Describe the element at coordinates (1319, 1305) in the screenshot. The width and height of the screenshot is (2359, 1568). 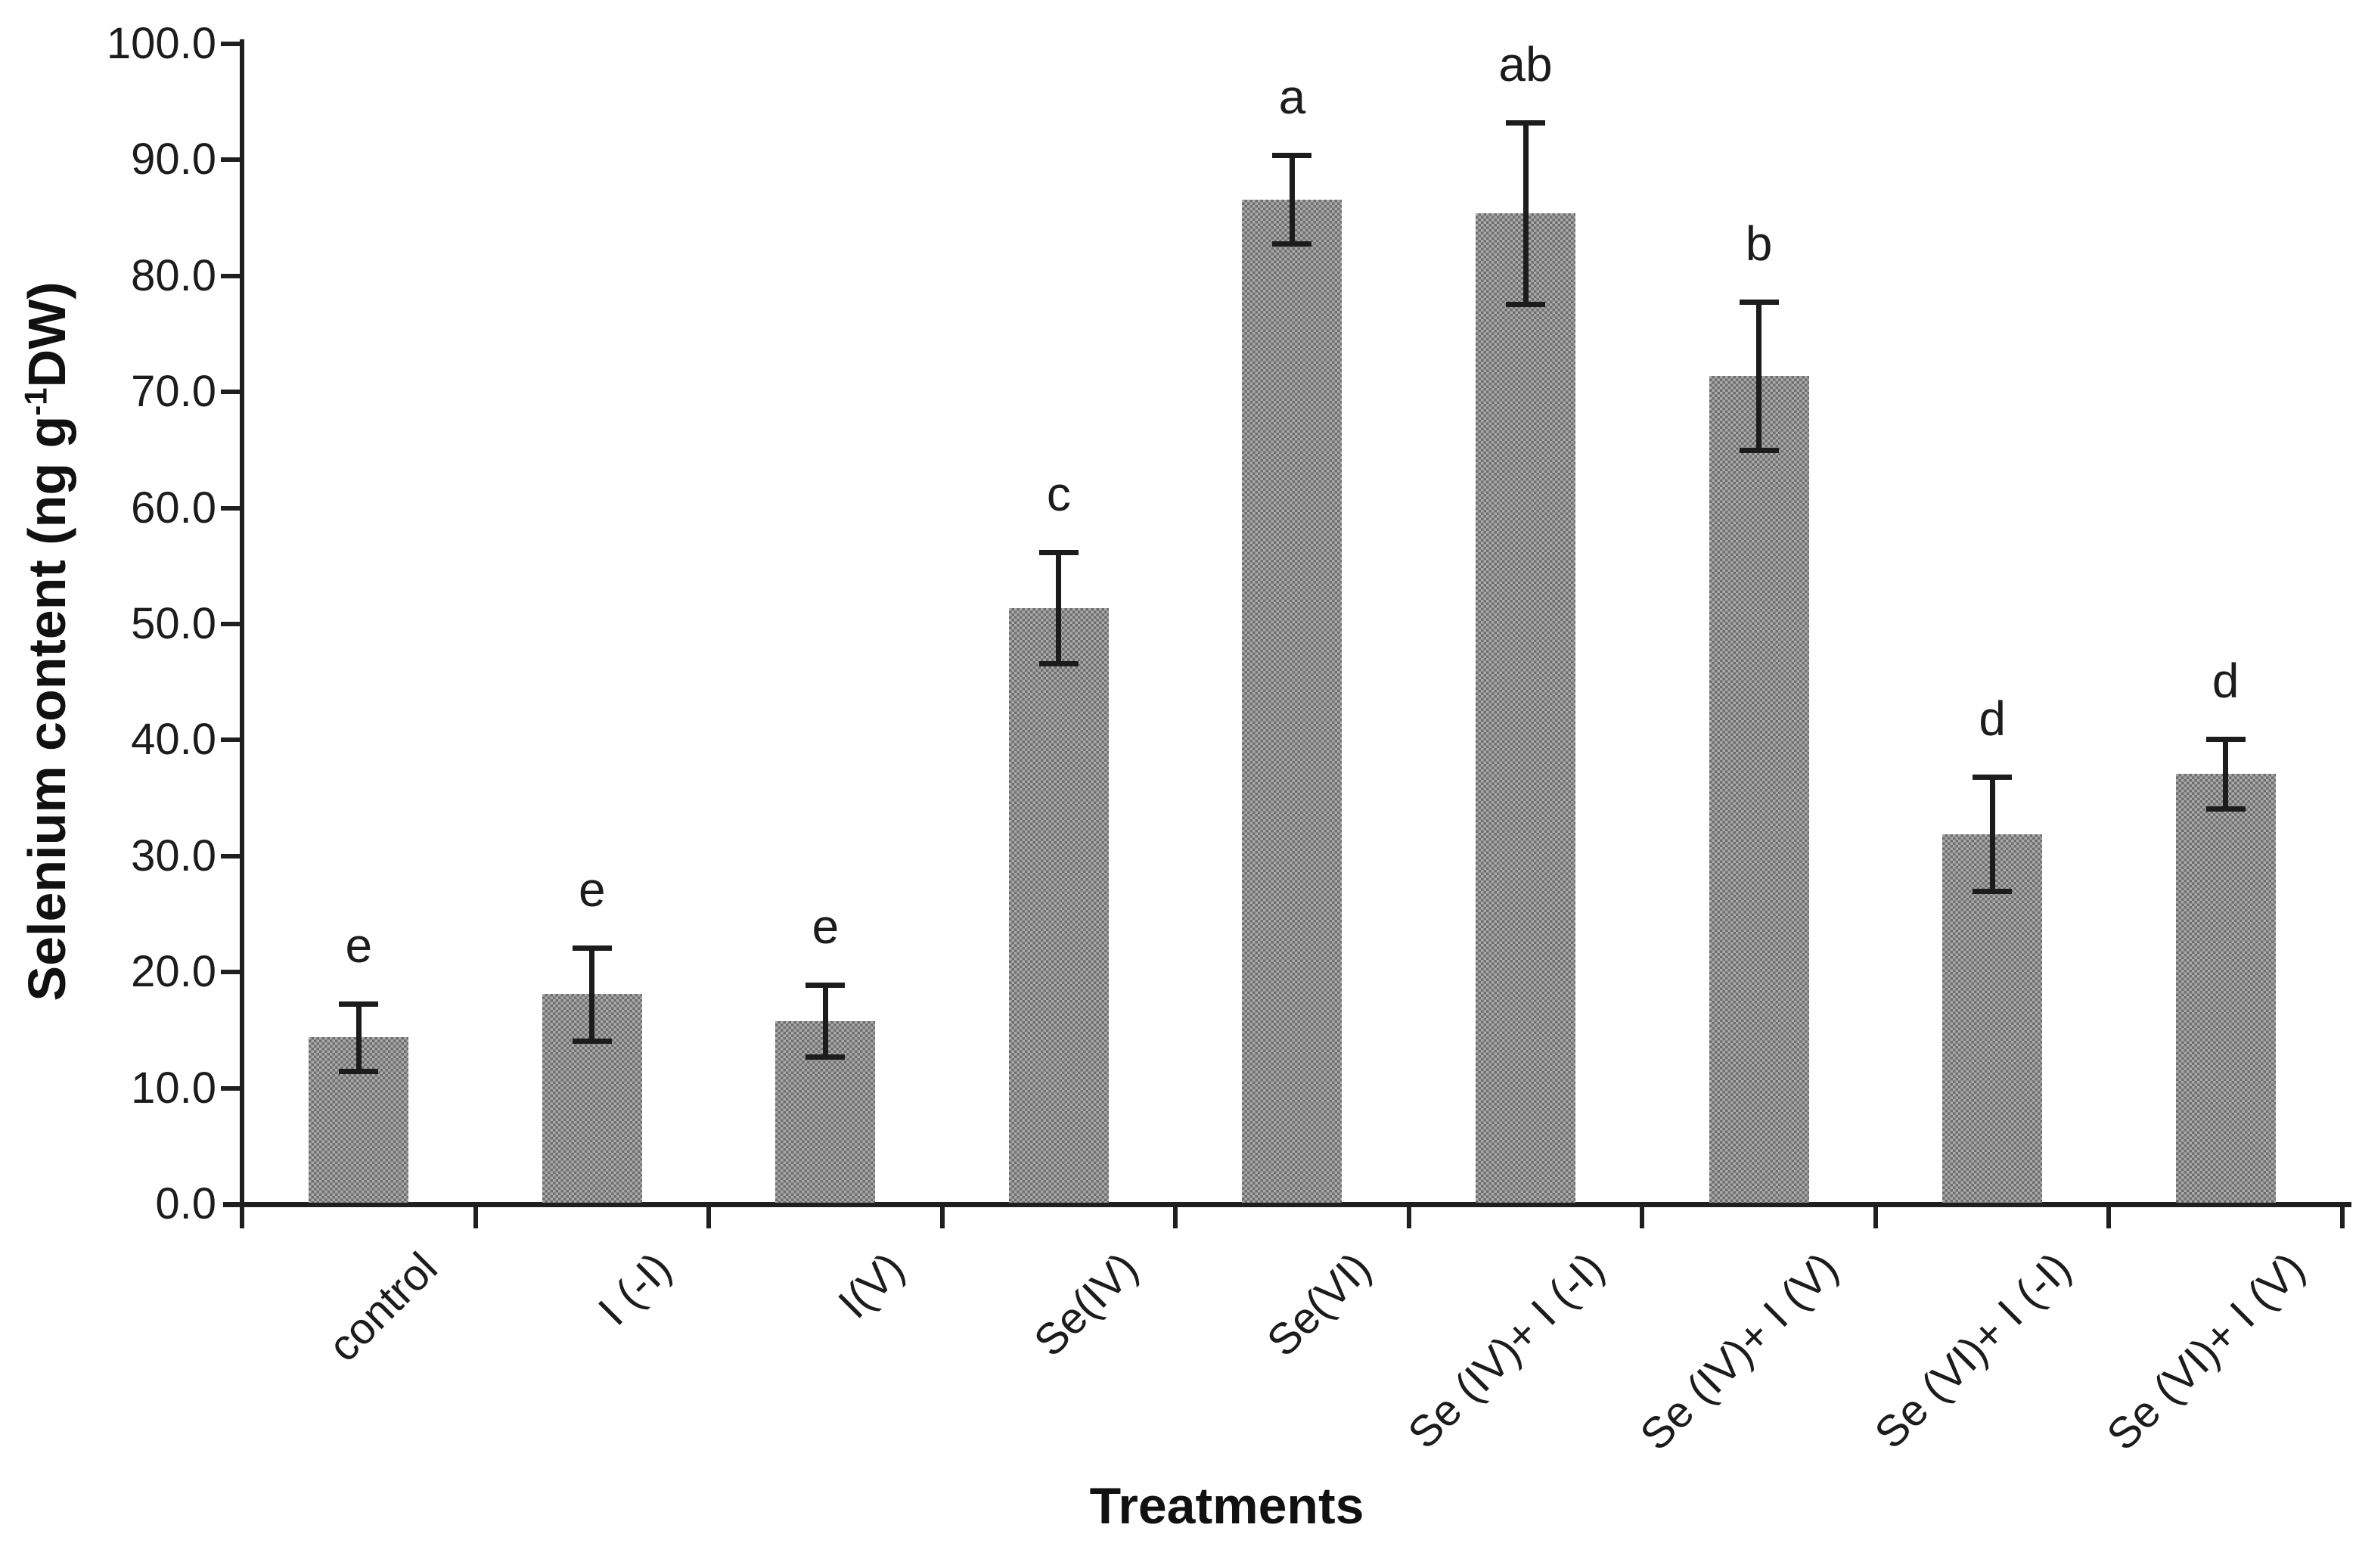
I see `x-tick-label: Se(VI)` at that location.